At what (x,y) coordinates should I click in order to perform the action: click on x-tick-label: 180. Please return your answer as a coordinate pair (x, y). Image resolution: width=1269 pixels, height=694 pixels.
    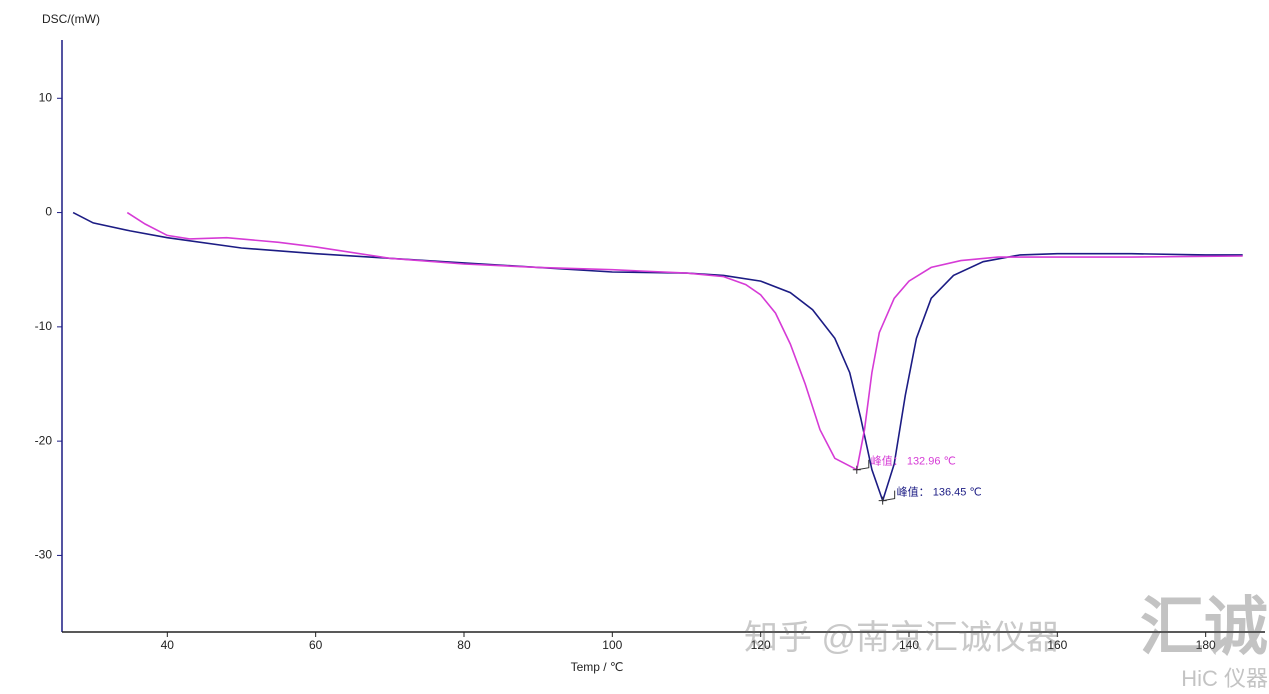
    Looking at the image, I should click on (1206, 645).